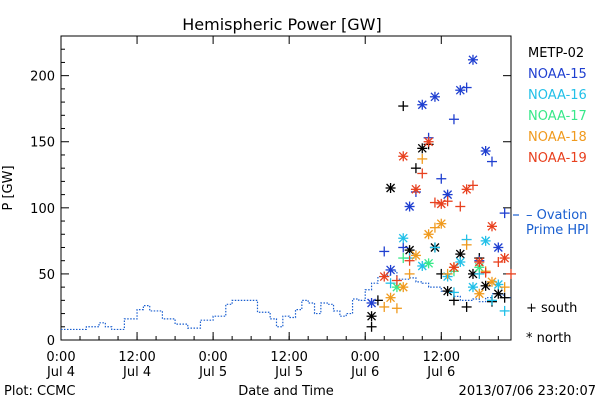 Image resolution: width=600 pixels, height=400 pixels. Describe the element at coordinates (527, 391) in the screenshot. I see `footer-right: 2013/07/06 23:20:07` at that location.